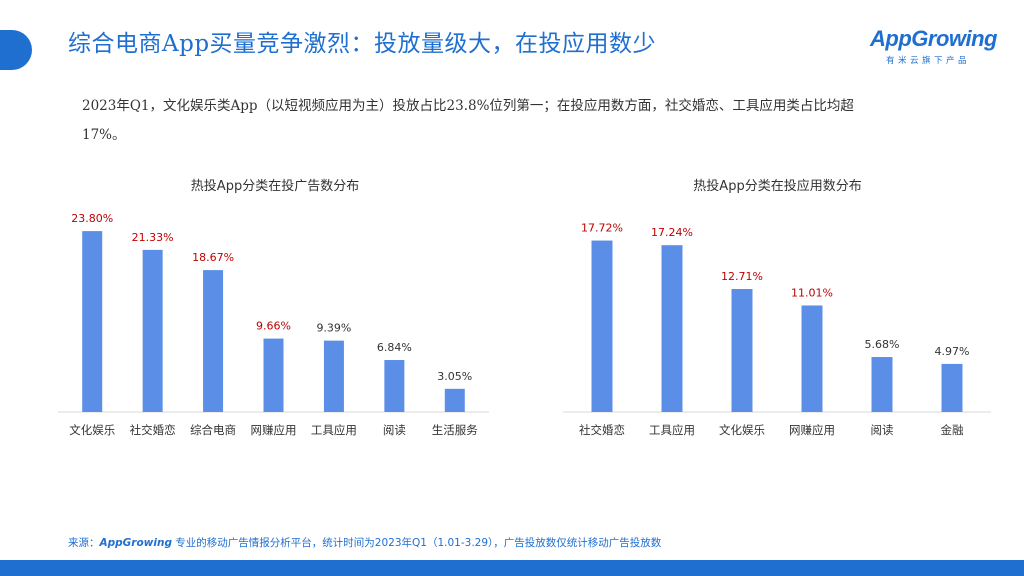  What do you see at coordinates (333, 328) in the screenshot?
I see `data-label-5: 9.39%` at bounding box center [333, 328].